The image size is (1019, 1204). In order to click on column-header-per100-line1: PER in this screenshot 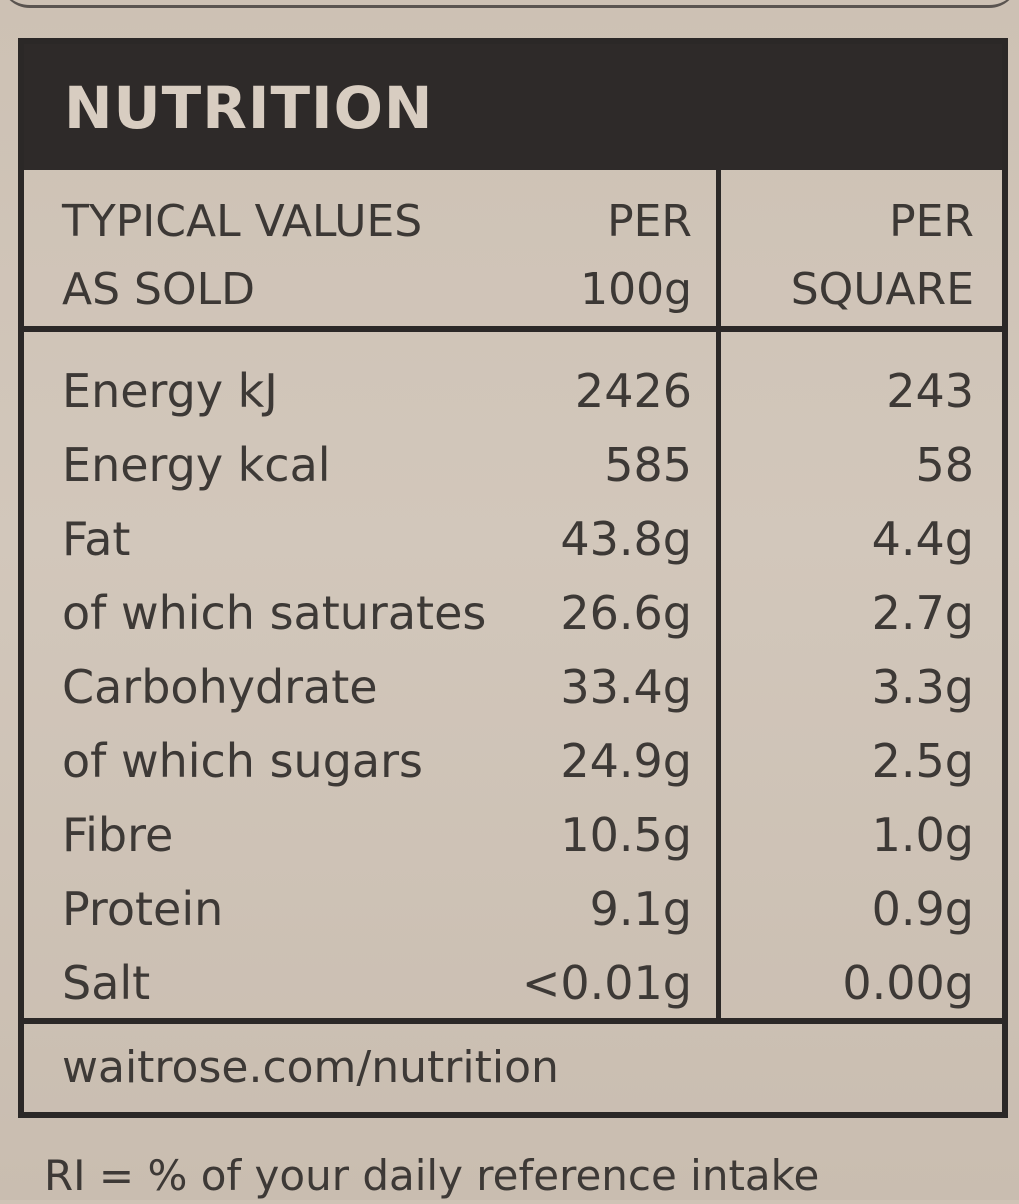, I will do `click(649, 221)`.